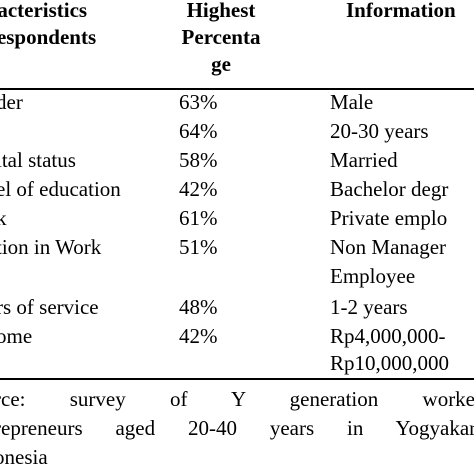  Describe the element at coordinates (364, 160) in the screenshot. I see `information-cell: Married` at that location.